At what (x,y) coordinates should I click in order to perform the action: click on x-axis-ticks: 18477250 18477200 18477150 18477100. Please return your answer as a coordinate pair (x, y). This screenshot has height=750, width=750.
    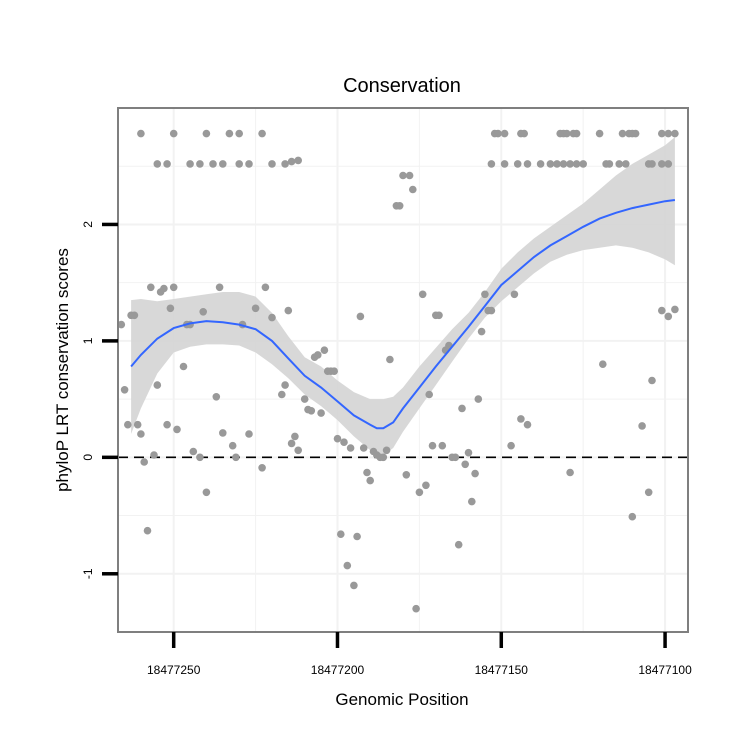
    Looking at the image, I should click on (419, 654).